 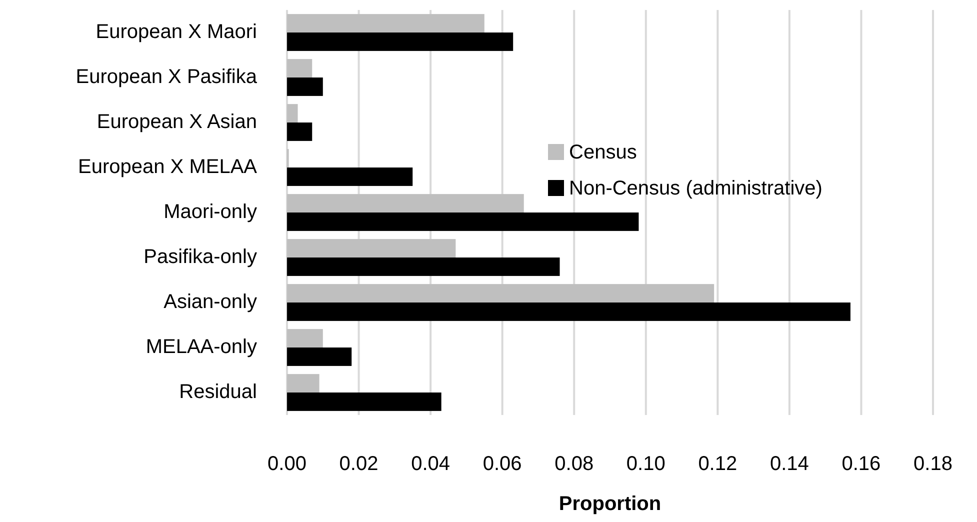 I want to click on y-tick-label: Pasifika-only, so click(x=200, y=257).